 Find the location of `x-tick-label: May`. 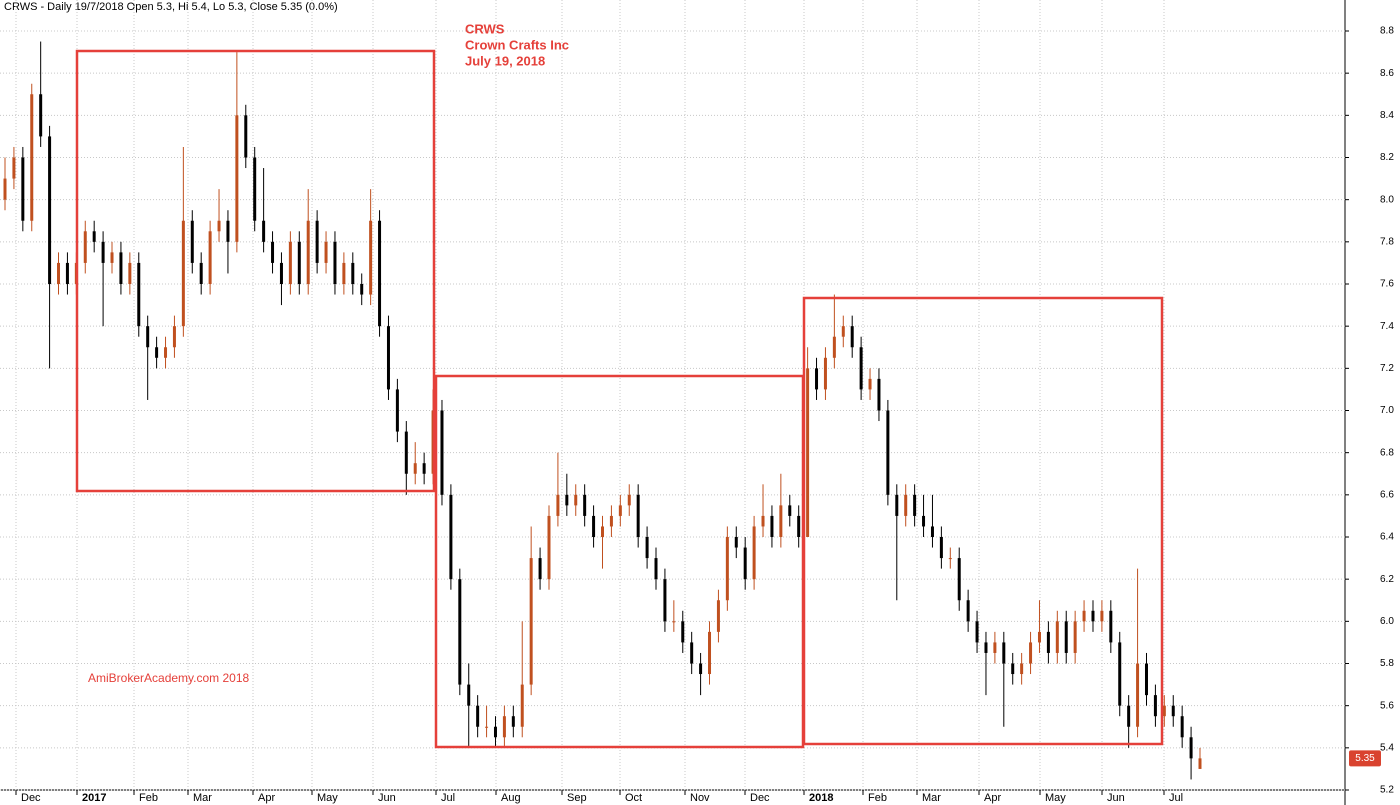

x-tick-label: May is located at coordinates (327, 798).